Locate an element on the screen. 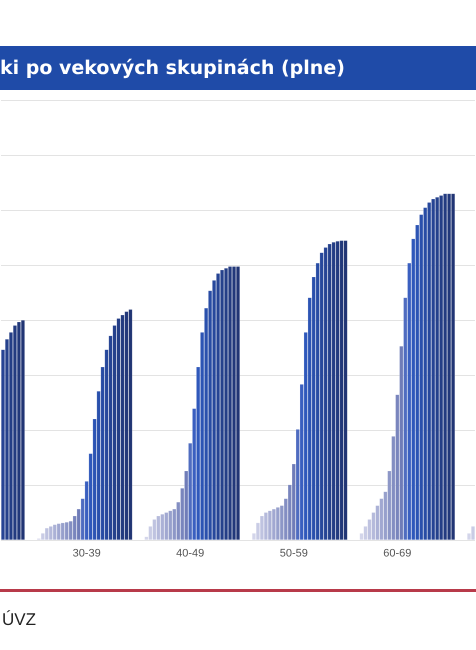  x-tick-label: 50-59 is located at coordinates (294, 554).